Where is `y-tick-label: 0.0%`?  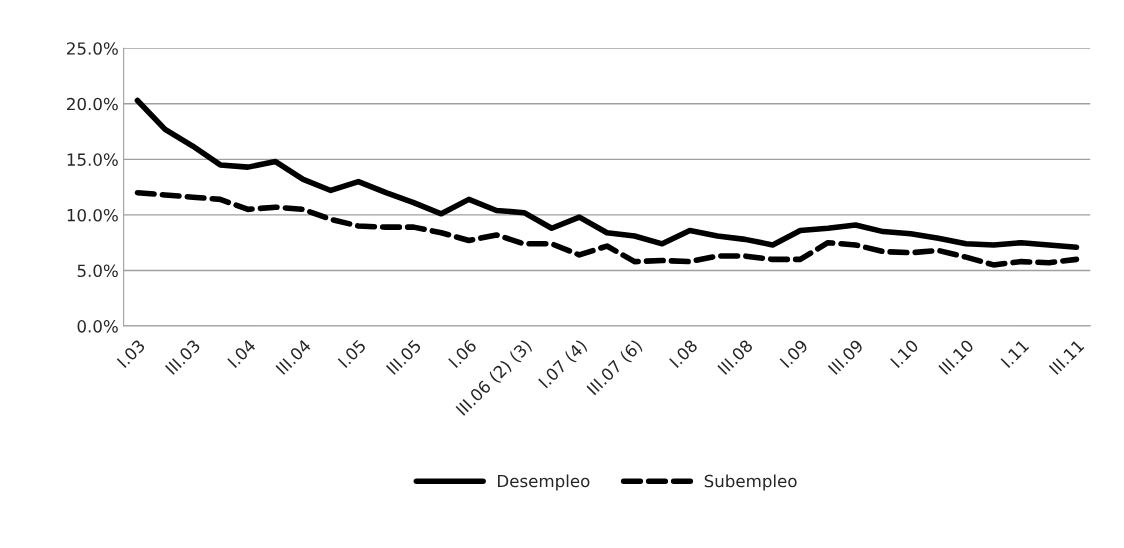 y-tick-label: 0.0% is located at coordinates (97, 326).